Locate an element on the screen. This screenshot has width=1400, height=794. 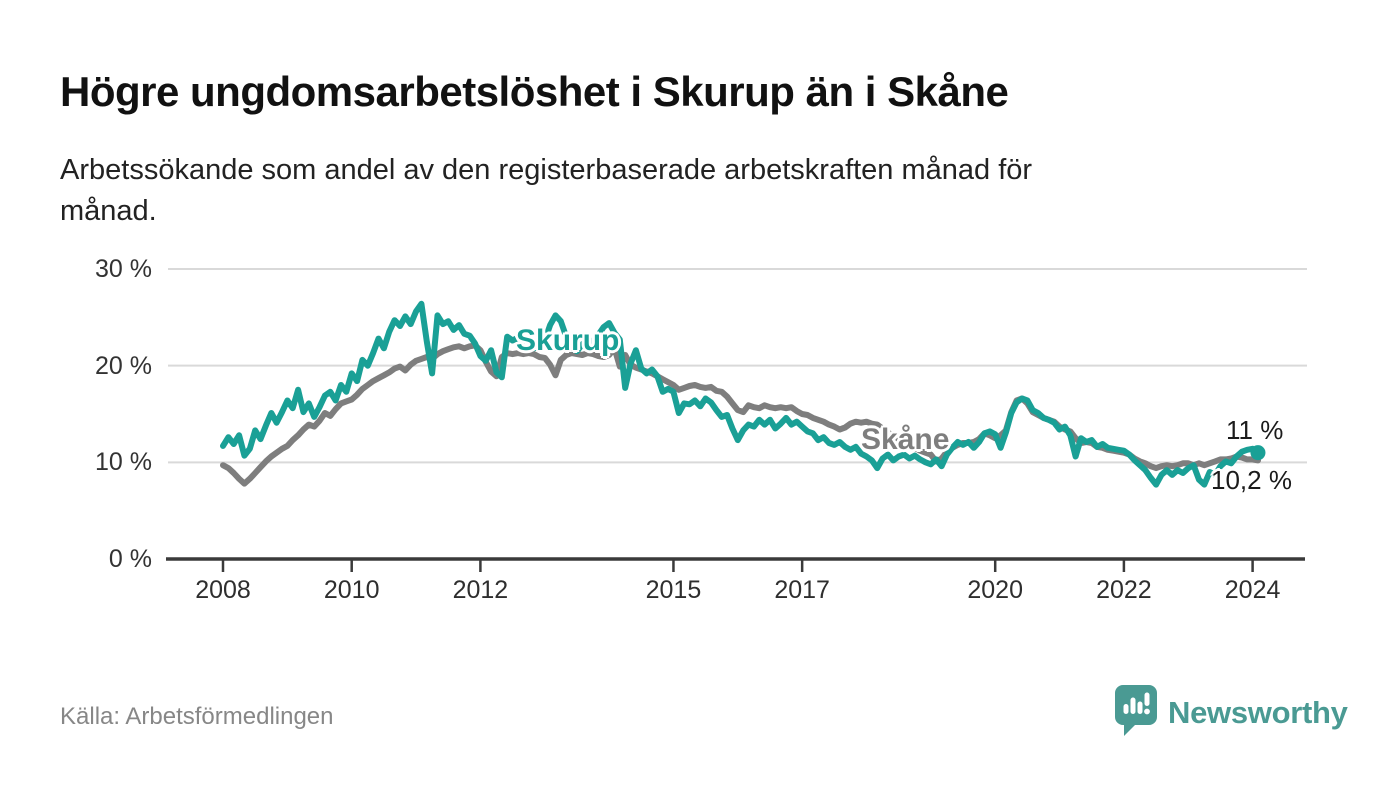
x-tick-label: 2022 is located at coordinates (1124, 590).